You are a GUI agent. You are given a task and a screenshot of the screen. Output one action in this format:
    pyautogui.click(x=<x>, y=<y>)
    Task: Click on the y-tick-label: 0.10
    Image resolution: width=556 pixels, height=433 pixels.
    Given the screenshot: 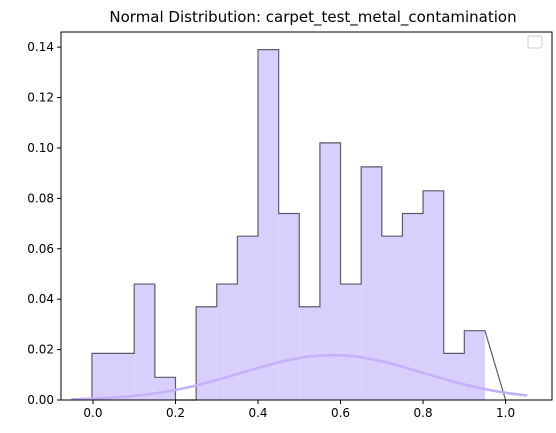 What is the action you would take?
    pyautogui.click(x=40, y=148)
    